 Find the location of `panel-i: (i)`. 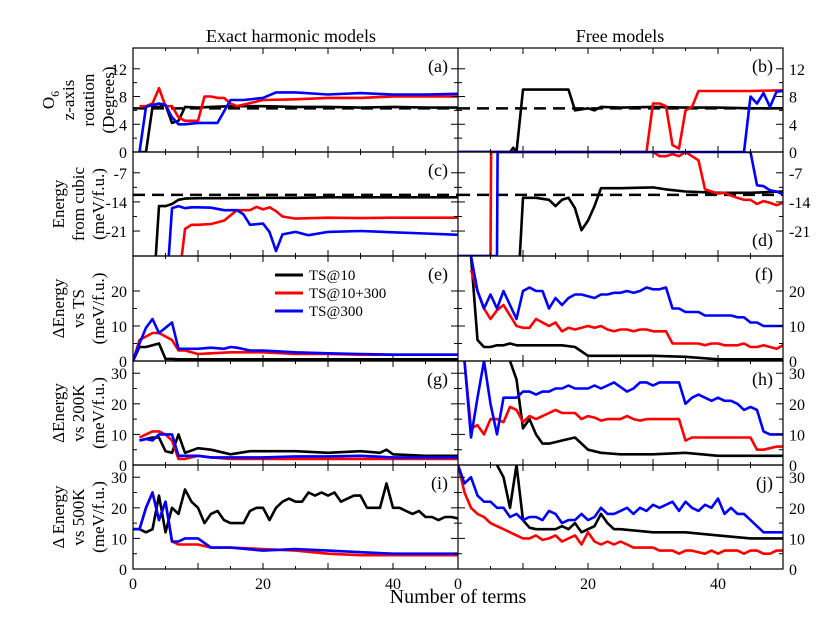

panel-i: (i) is located at coordinates (295, 517).